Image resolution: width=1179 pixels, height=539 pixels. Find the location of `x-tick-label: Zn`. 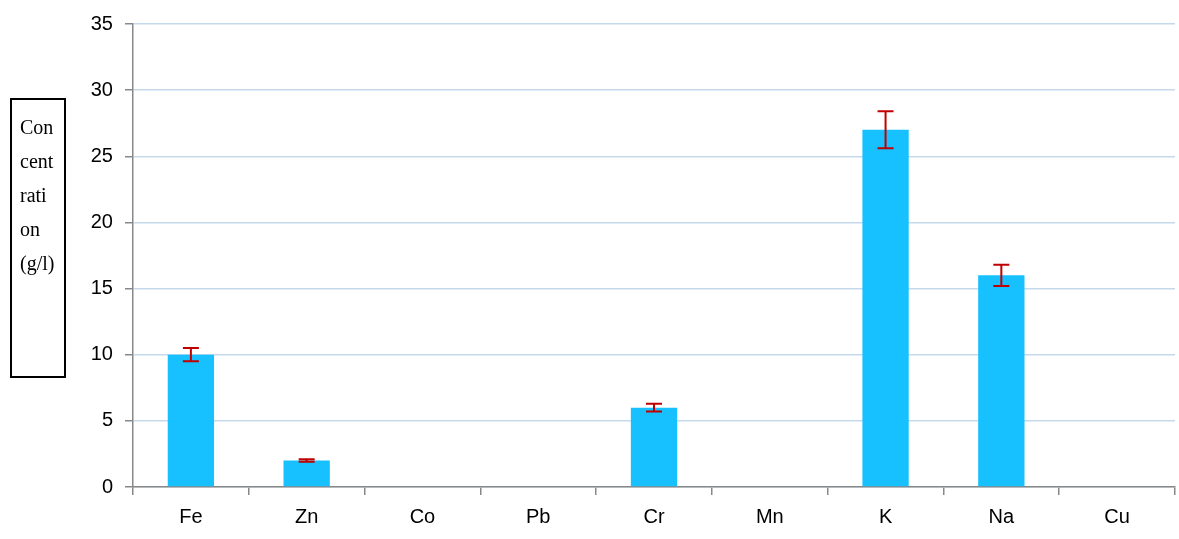

x-tick-label: Zn is located at coordinates (306, 515).